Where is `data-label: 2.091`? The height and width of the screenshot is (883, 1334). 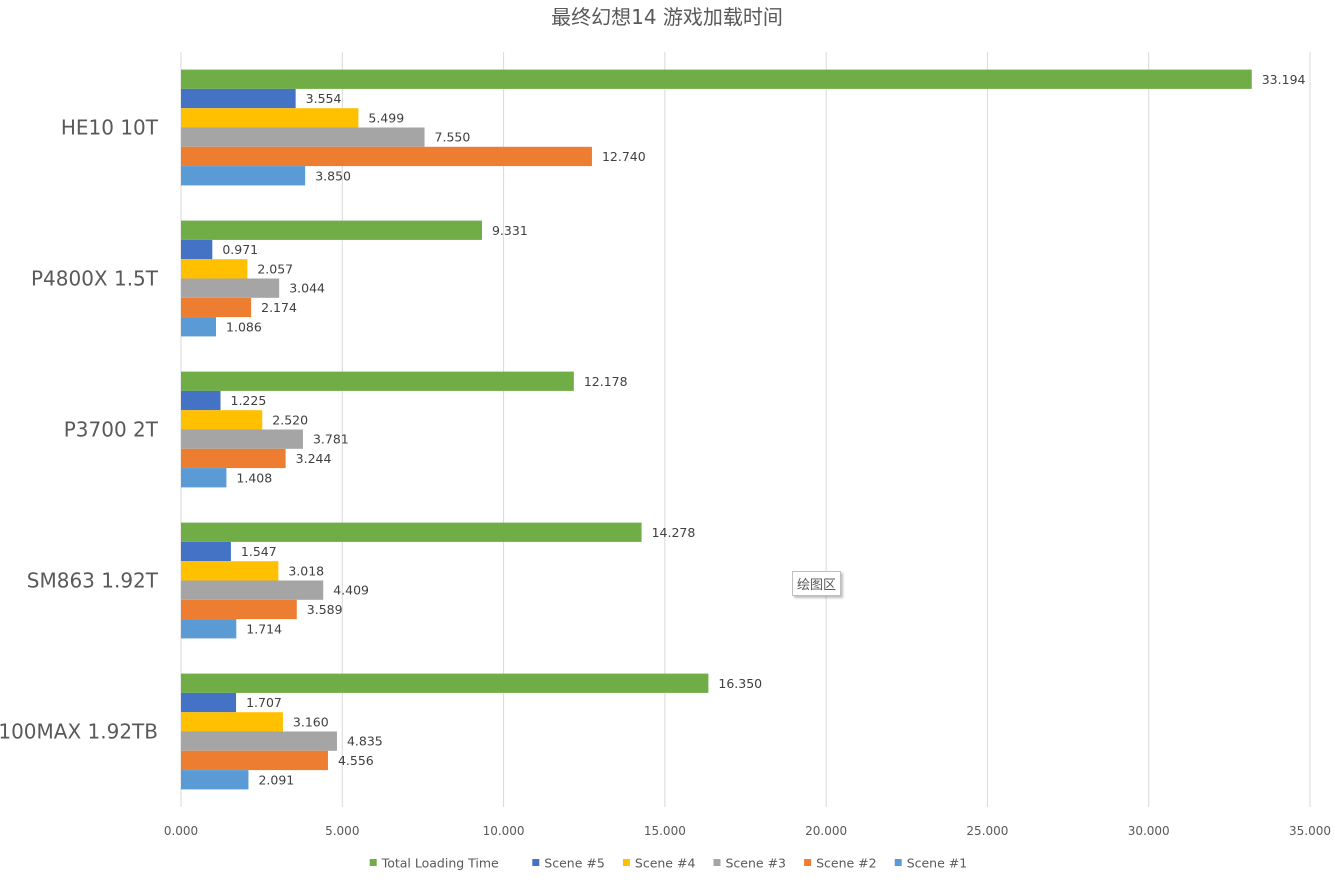 data-label: 2.091 is located at coordinates (276, 779).